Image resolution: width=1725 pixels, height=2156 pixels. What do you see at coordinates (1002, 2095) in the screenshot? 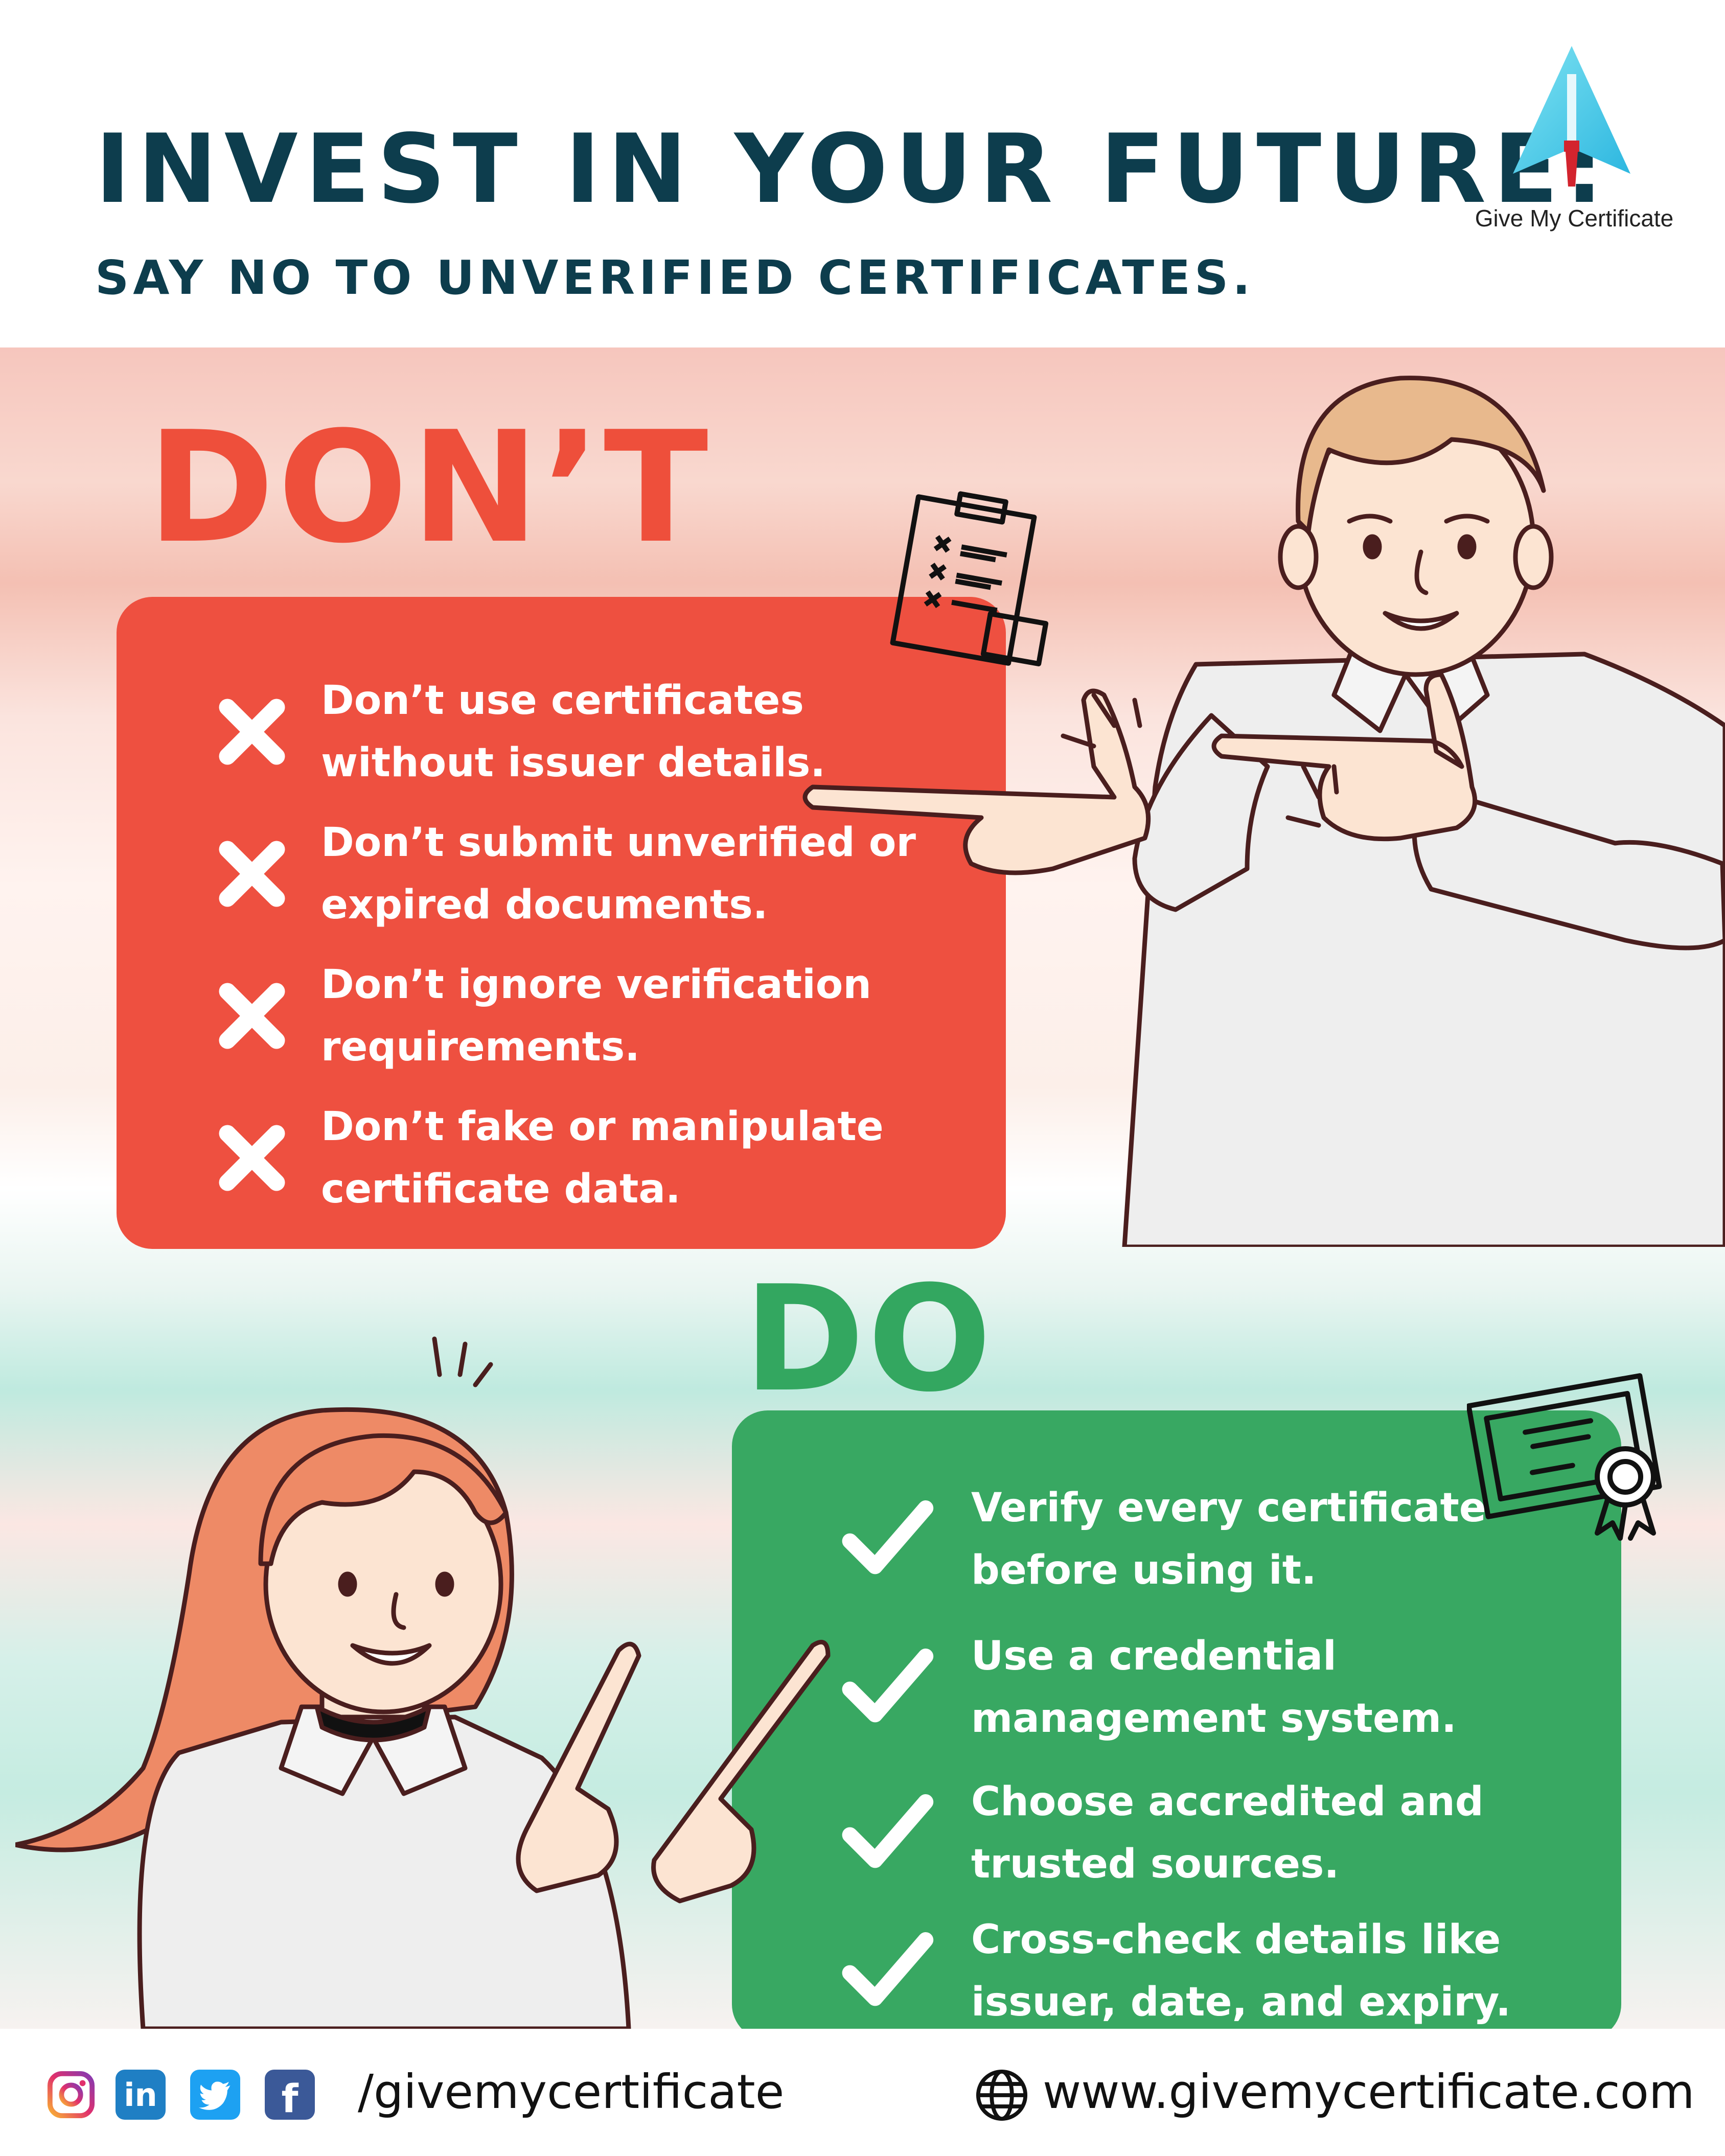
I see `globe-icon` at bounding box center [1002, 2095].